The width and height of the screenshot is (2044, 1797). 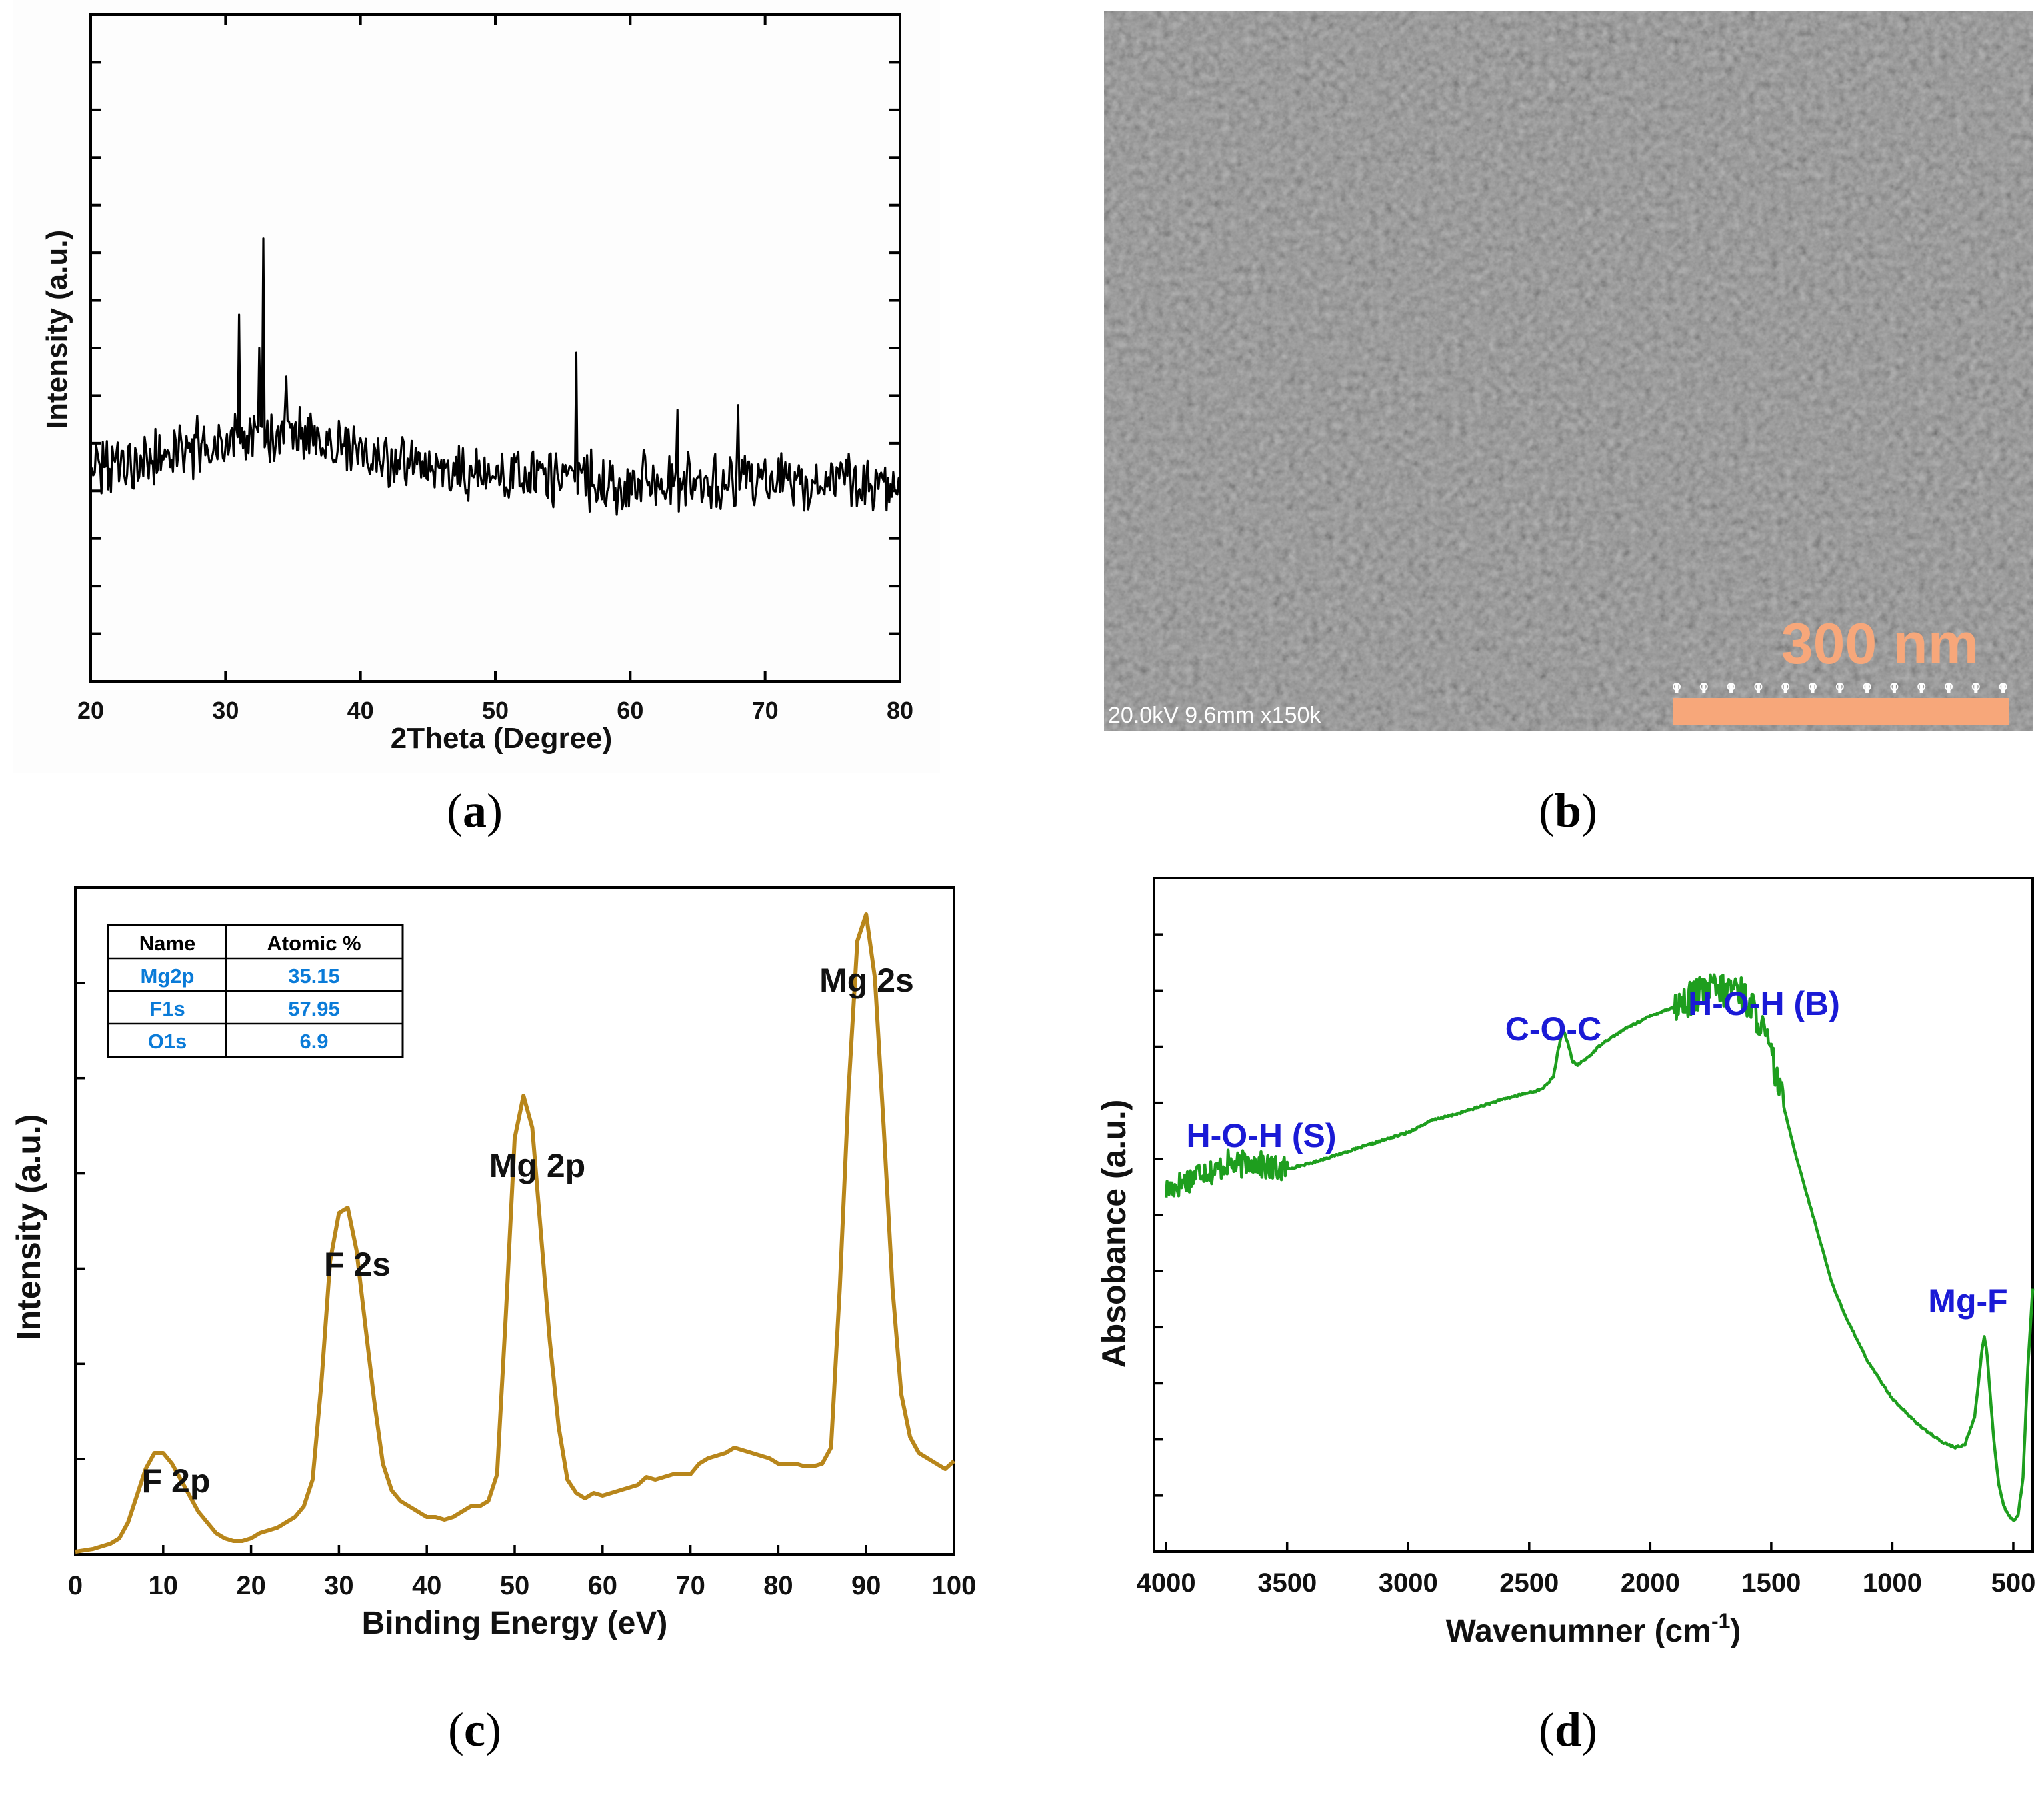 What do you see at coordinates (167, 1008) in the screenshot?
I see `table-cell-name: F1s` at bounding box center [167, 1008].